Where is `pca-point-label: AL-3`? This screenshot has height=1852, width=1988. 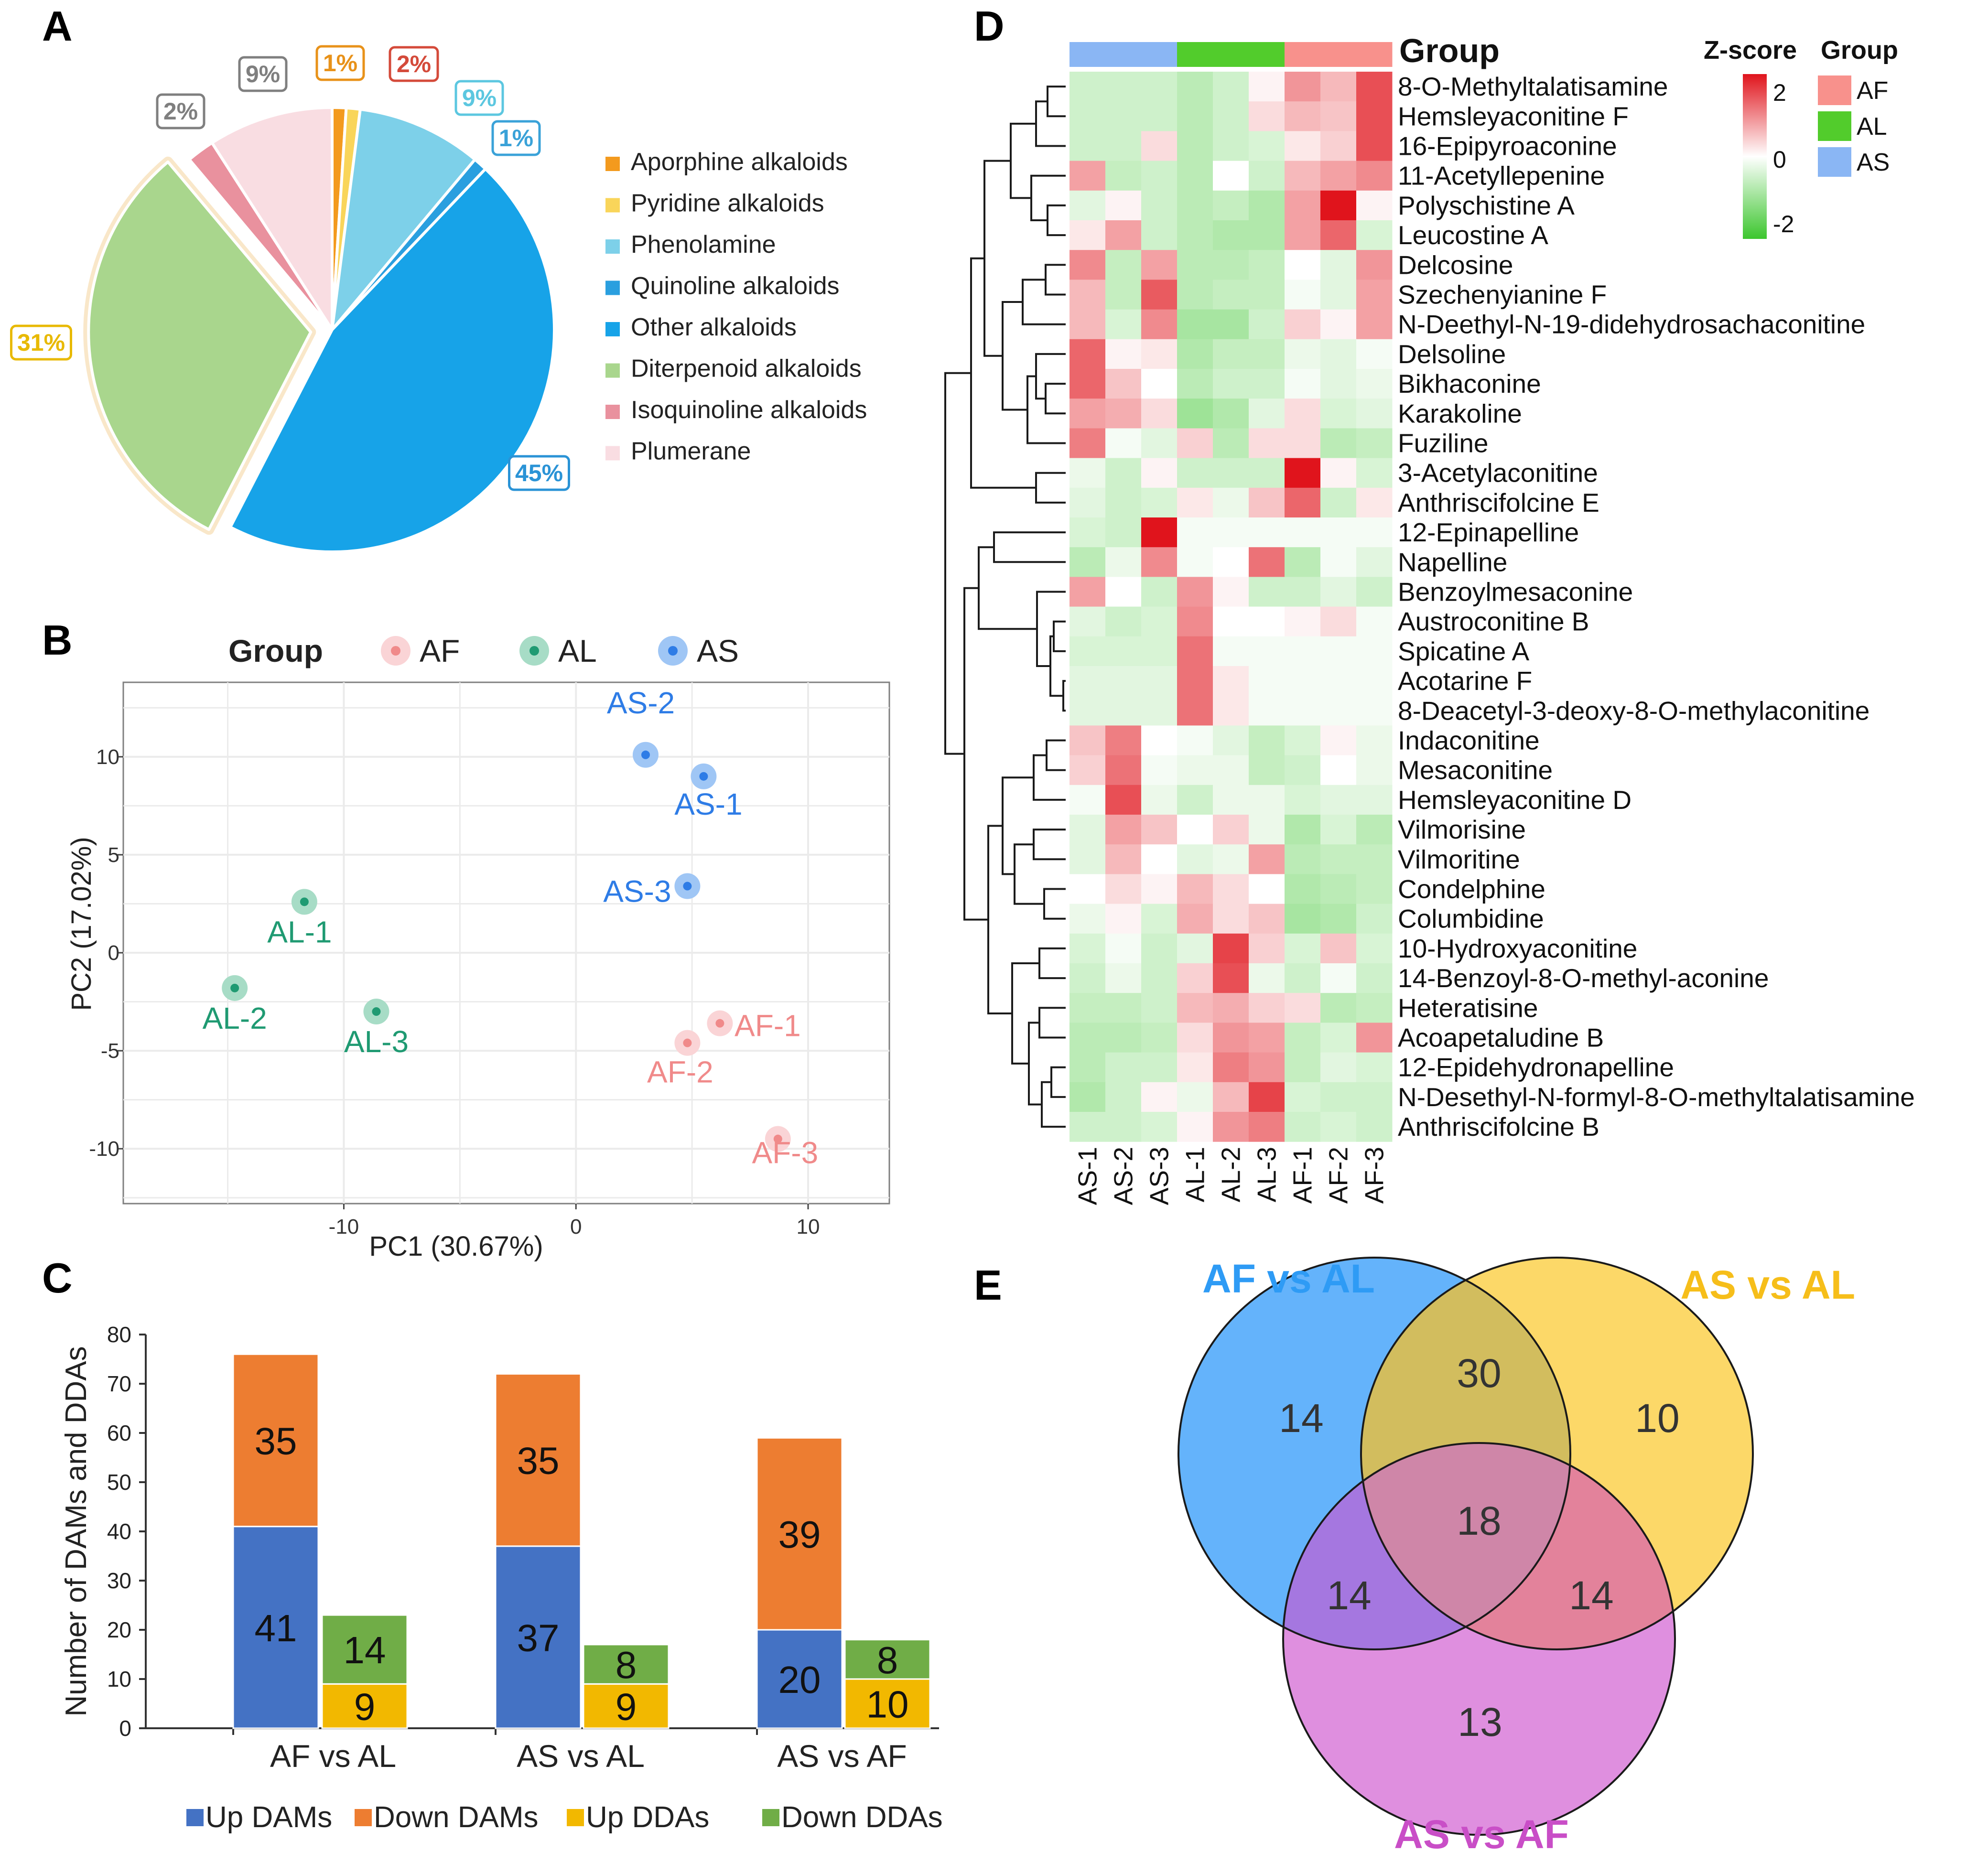 pca-point-label: AL-3 is located at coordinates (376, 1041).